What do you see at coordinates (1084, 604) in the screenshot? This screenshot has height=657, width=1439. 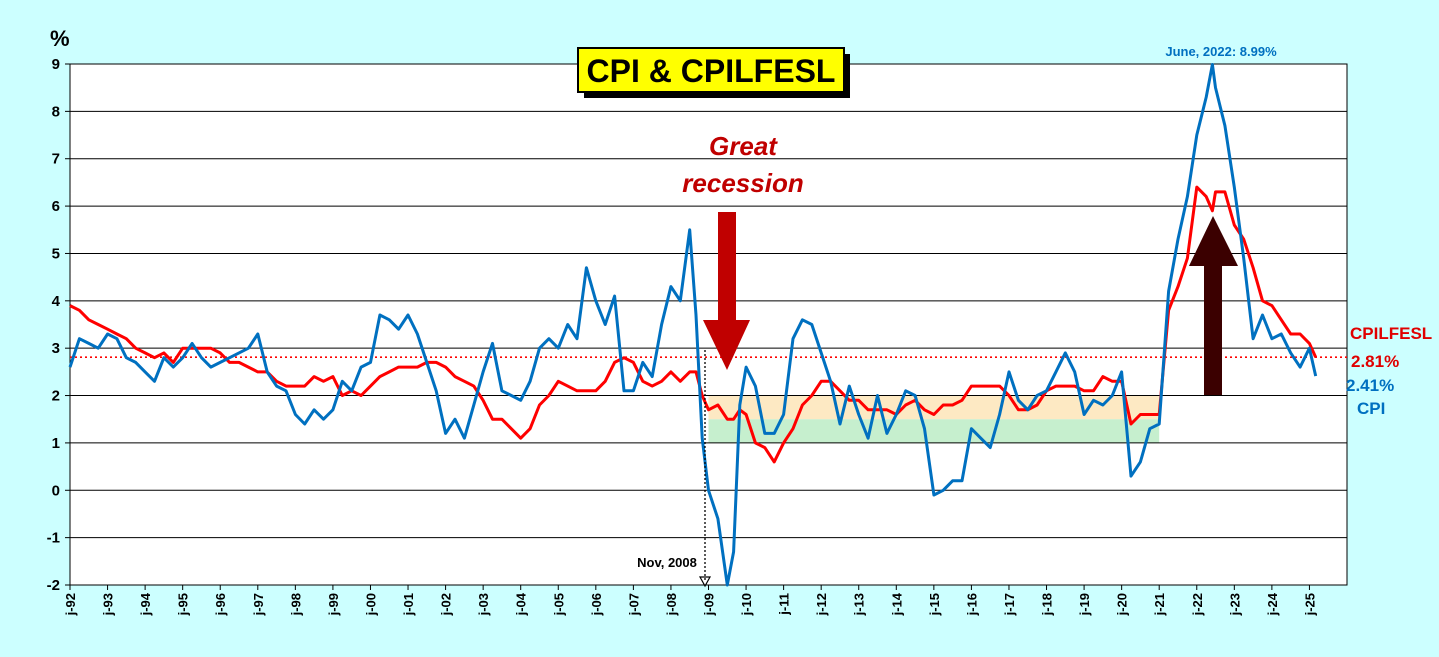 I see `x-tick-label: j-19` at bounding box center [1084, 604].